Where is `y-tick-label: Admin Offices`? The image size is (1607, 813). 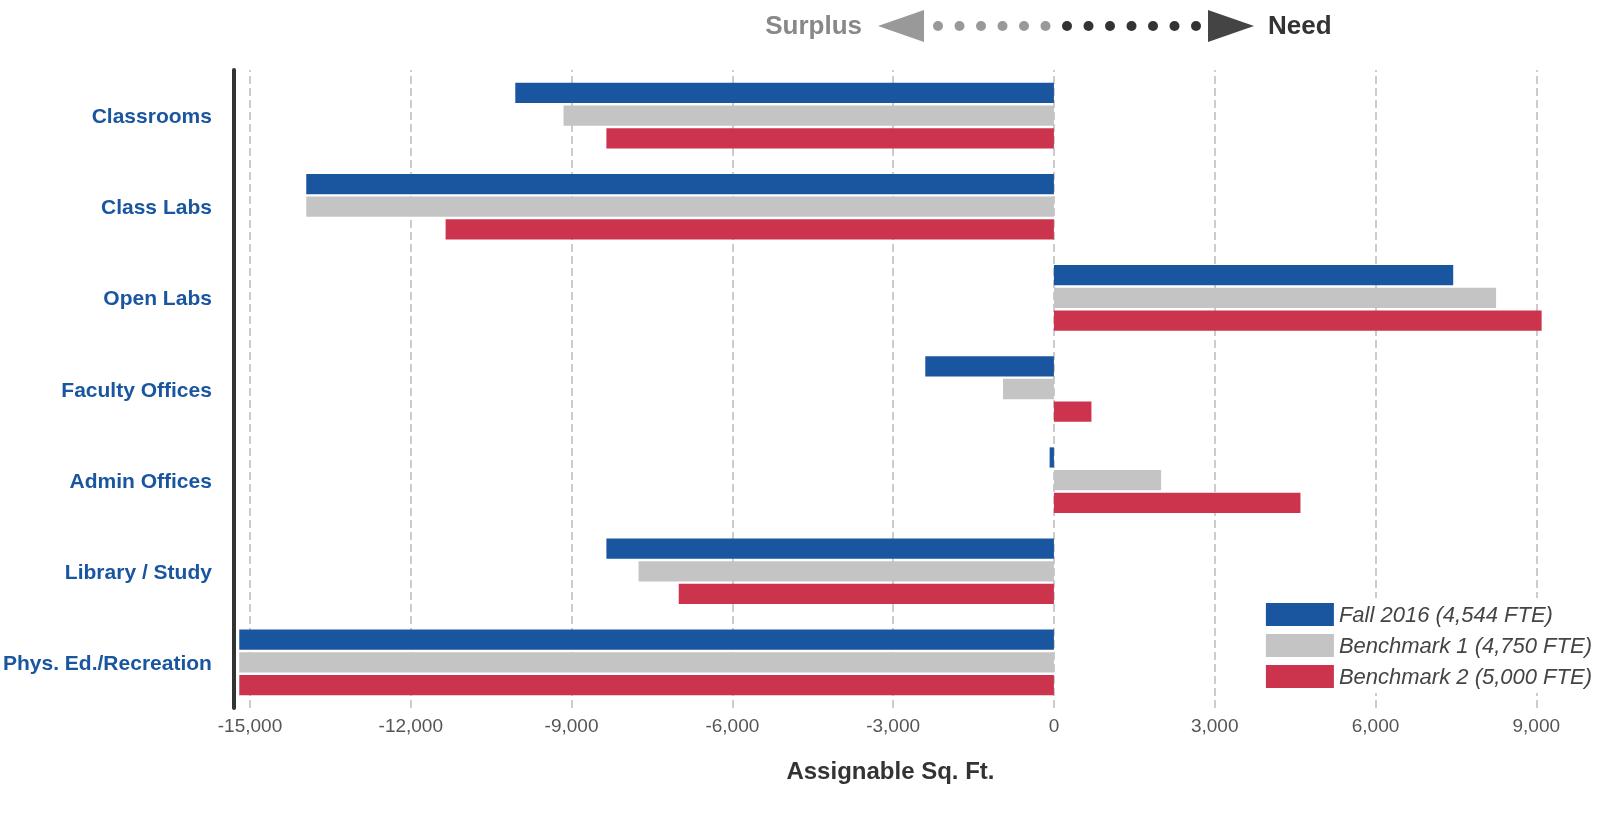 y-tick-label: Admin Offices is located at coordinates (140, 480).